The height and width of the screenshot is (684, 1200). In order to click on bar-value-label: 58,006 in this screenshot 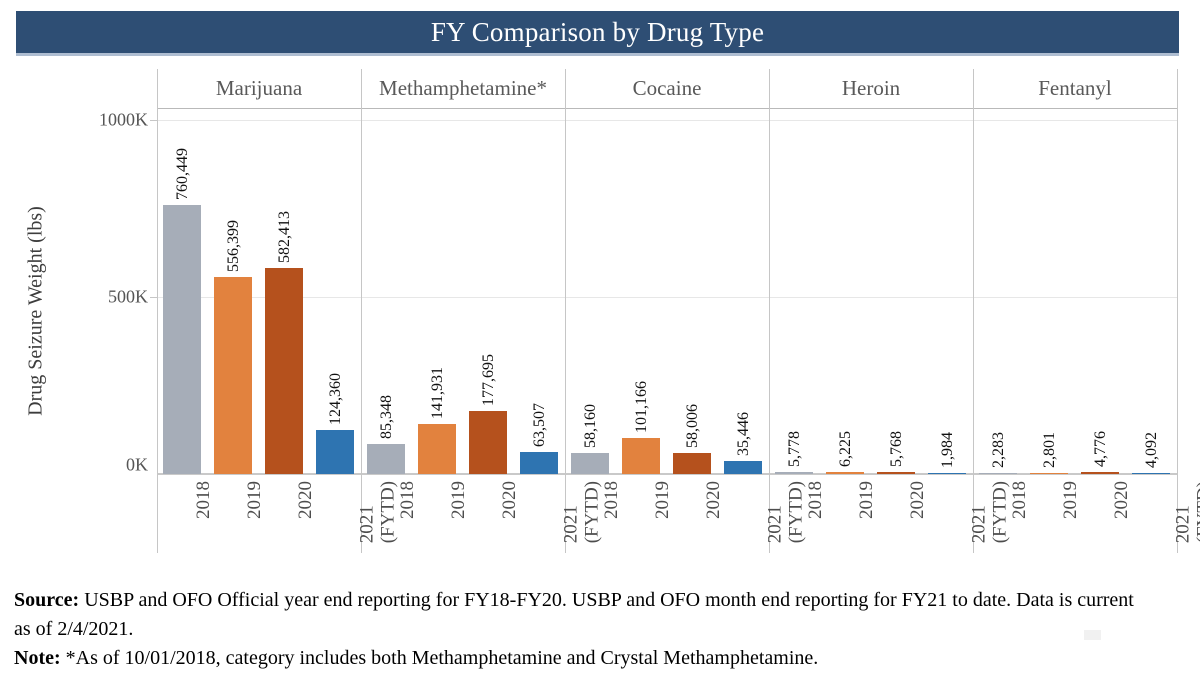, I will do `click(692, 426)`.